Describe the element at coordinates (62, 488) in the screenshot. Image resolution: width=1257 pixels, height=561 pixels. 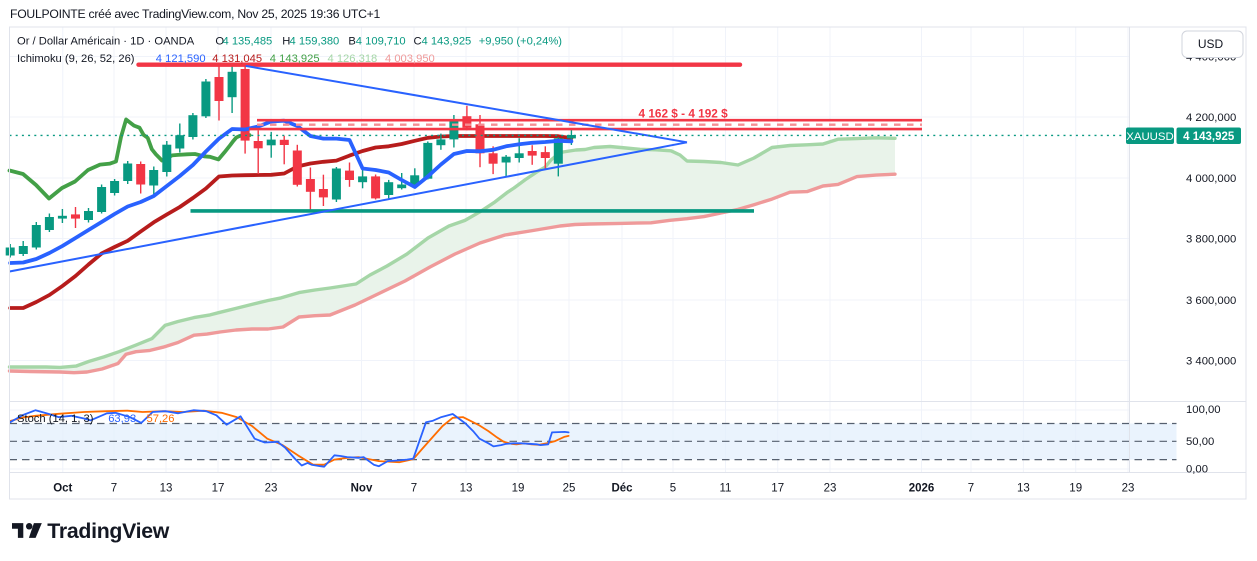
I see `svg-text: Oct` at that location.